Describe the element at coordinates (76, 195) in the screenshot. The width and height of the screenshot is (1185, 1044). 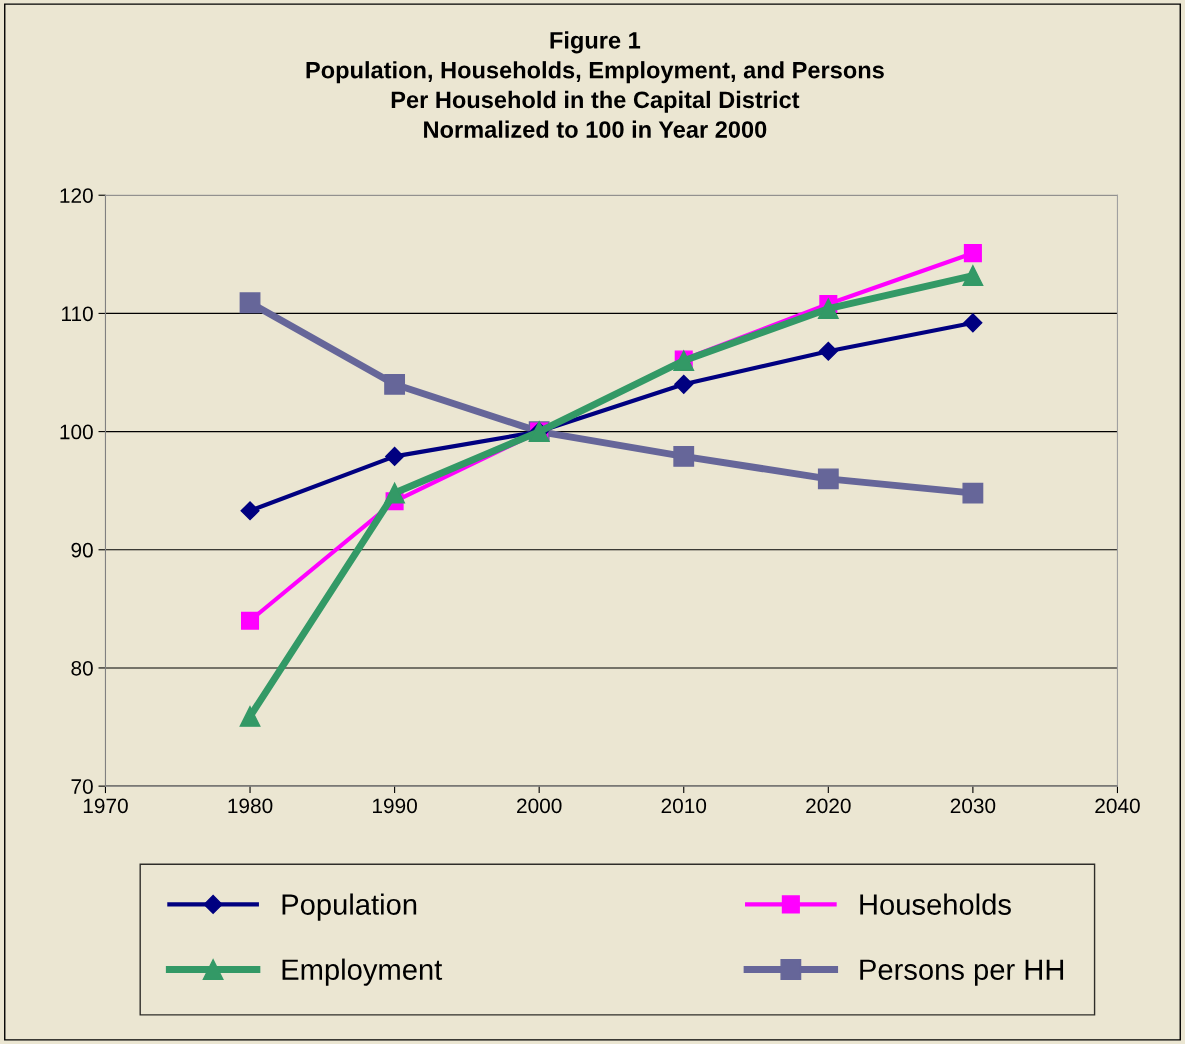
I see `y-tick-label: 120` at that location.